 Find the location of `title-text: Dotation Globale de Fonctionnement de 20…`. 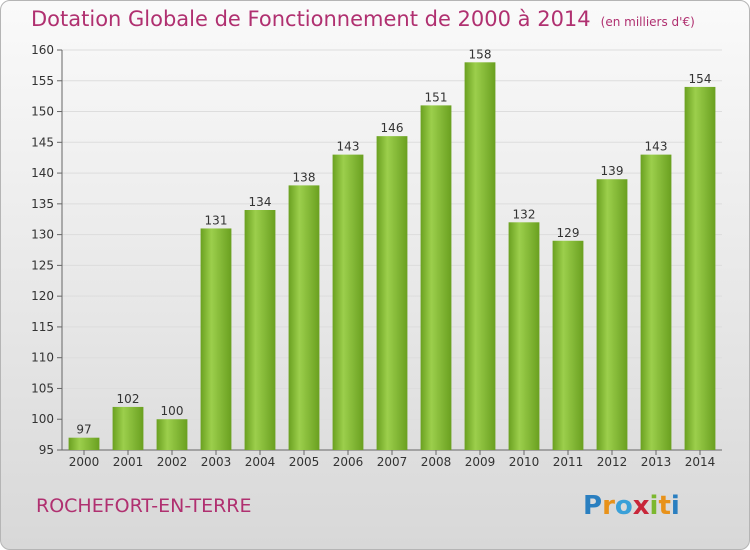

title-text: Dotation Globale de Fonctionnement de 20… is located at coordinates (311, 19).